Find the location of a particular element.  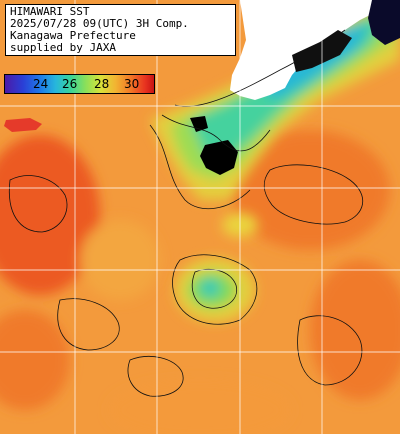

legend-label-28: 28 is located at coordinates (102, 84).